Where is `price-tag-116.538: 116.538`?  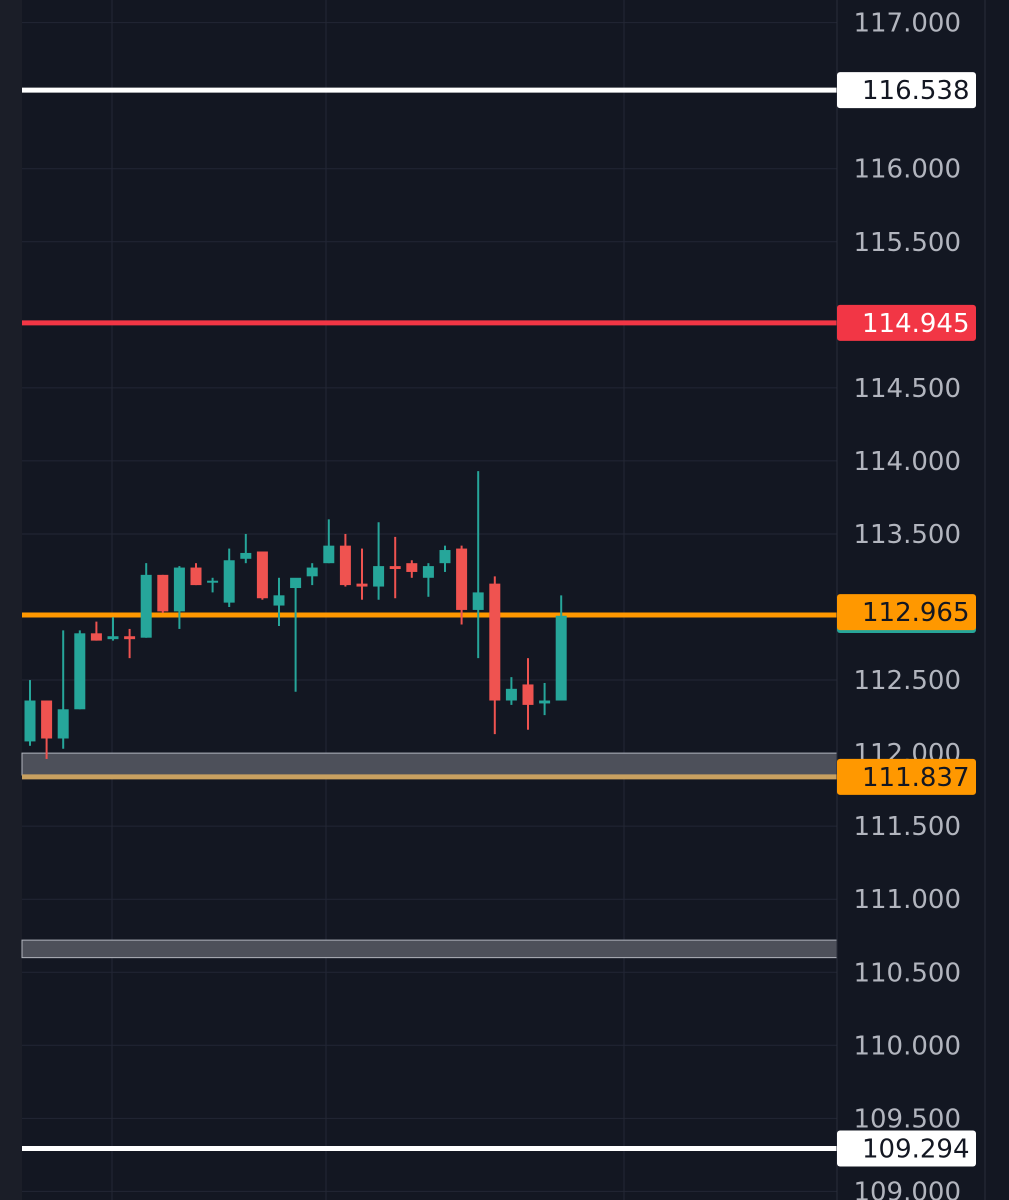
price-tag-116.538: 116.538 is located at coordinates (906, 90).